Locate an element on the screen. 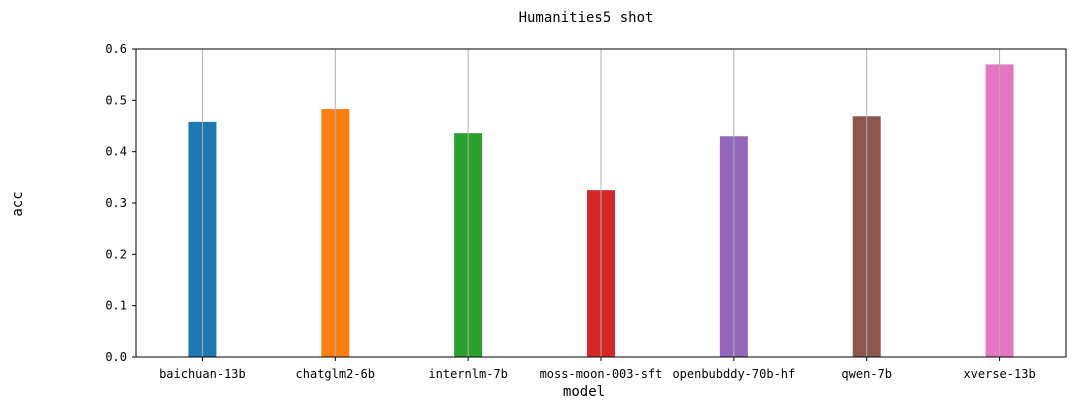 The image size is (1076, 407). chart-title: Humanities5 shot is located at coordinates (586, 18).